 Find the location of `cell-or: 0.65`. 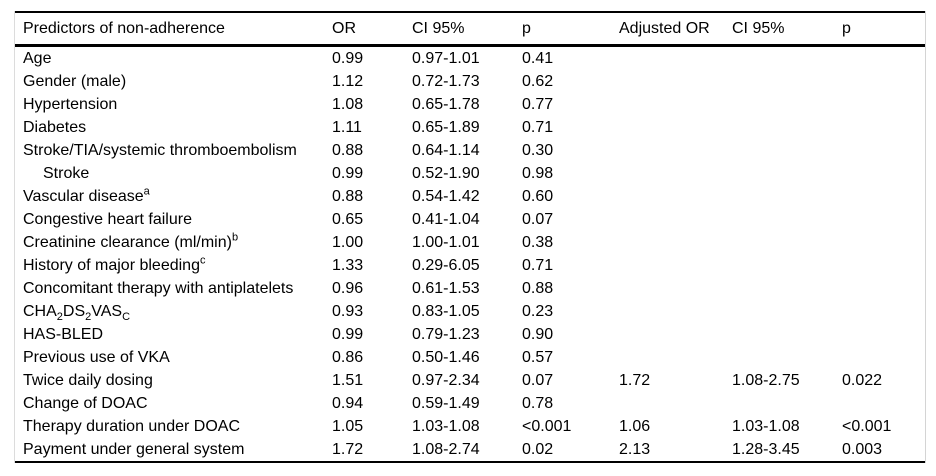

cell-or: 0.65 is located at coordinates (348, 219).